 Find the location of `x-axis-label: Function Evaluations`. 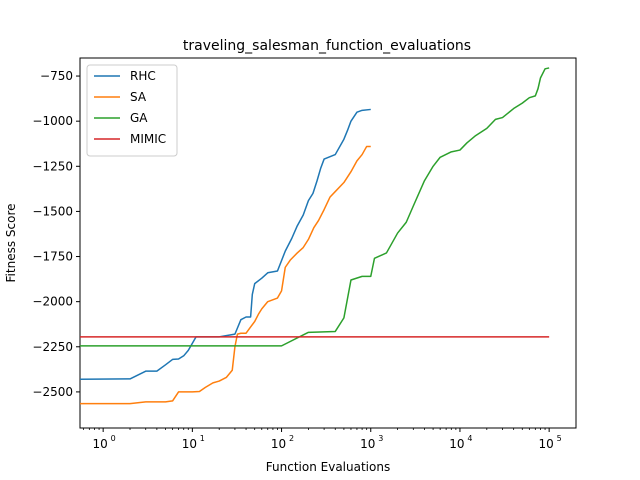

x-axis-label: Function Evaluations is located at coordinates (328, 467).